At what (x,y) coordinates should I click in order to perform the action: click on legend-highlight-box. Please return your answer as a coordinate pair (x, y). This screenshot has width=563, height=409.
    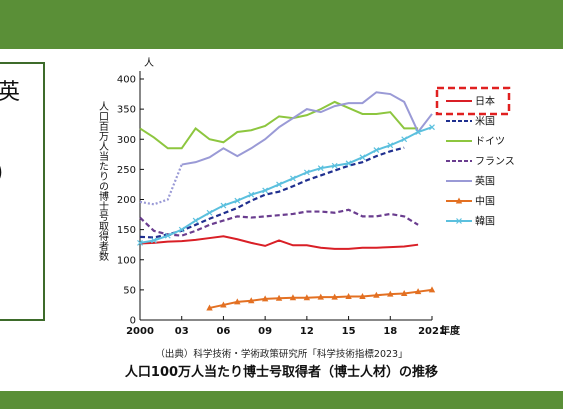
    Looking at the image, I should click on (473, 101).